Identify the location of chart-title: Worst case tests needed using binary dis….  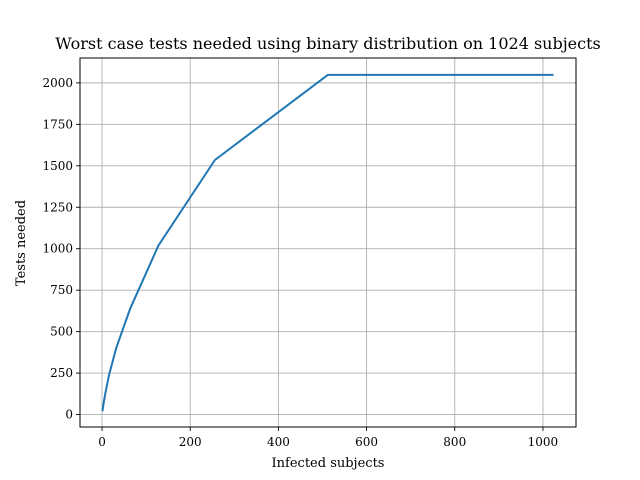
(328, 43).